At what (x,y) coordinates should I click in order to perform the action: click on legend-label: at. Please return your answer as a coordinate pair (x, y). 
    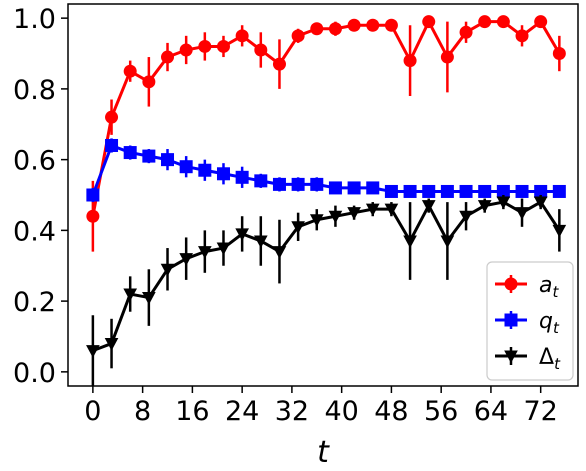
    Looking at the image, I should click on (549, 287).